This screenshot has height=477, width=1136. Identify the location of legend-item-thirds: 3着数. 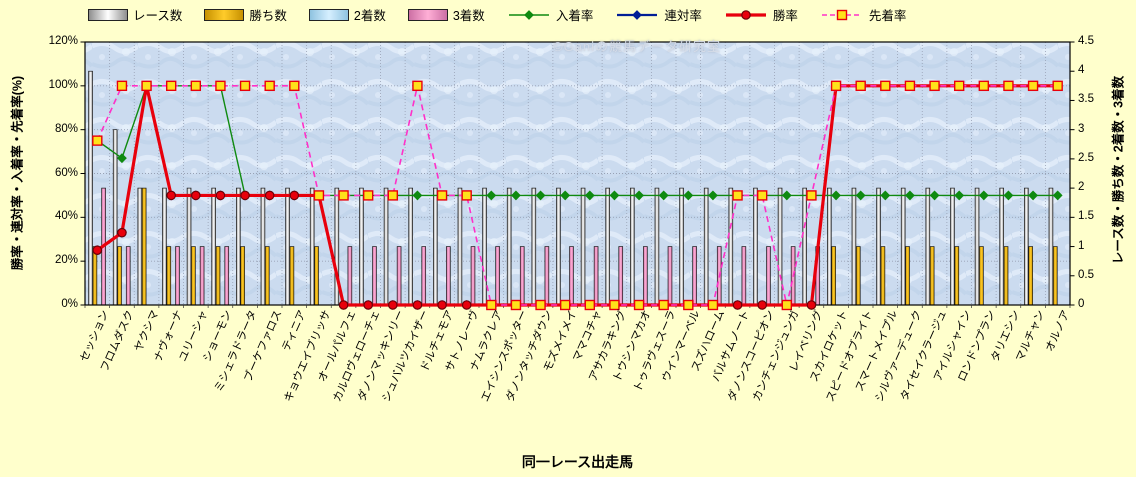
(446, 14).